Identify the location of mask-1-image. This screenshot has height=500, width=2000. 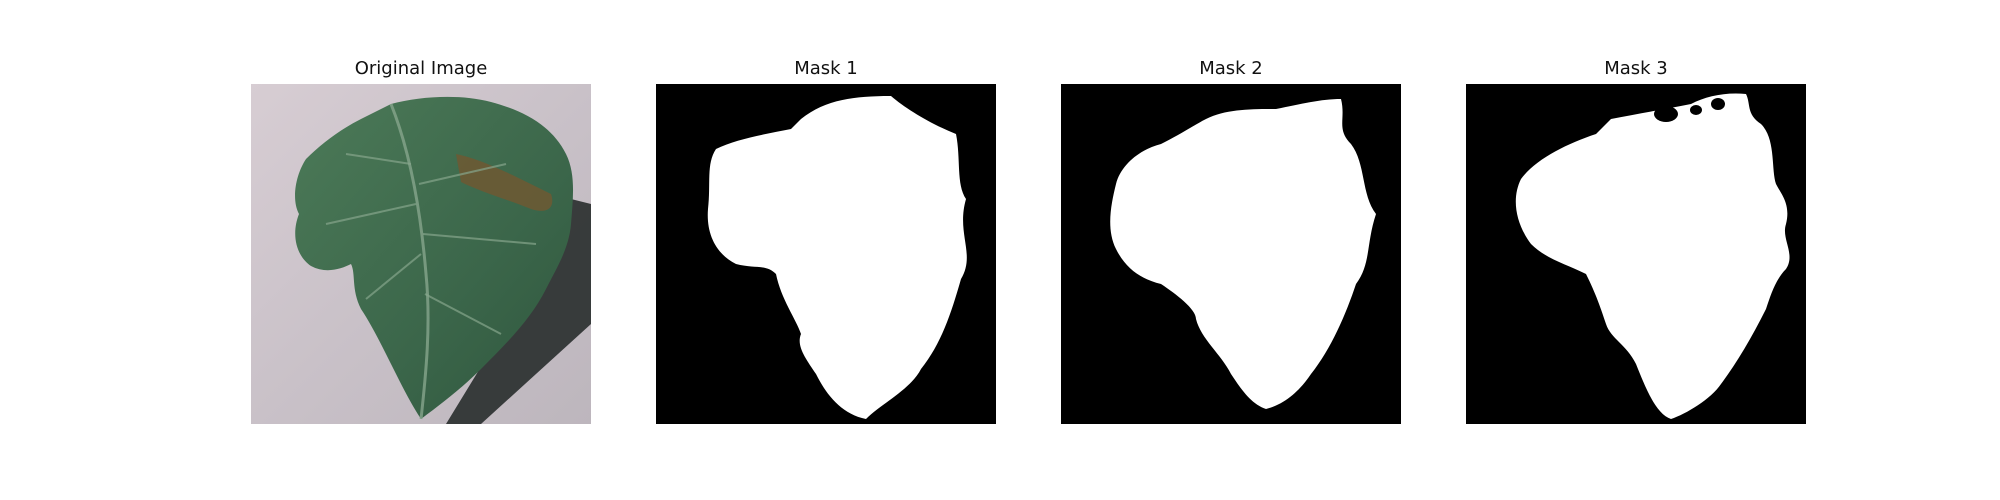
(826, 254).